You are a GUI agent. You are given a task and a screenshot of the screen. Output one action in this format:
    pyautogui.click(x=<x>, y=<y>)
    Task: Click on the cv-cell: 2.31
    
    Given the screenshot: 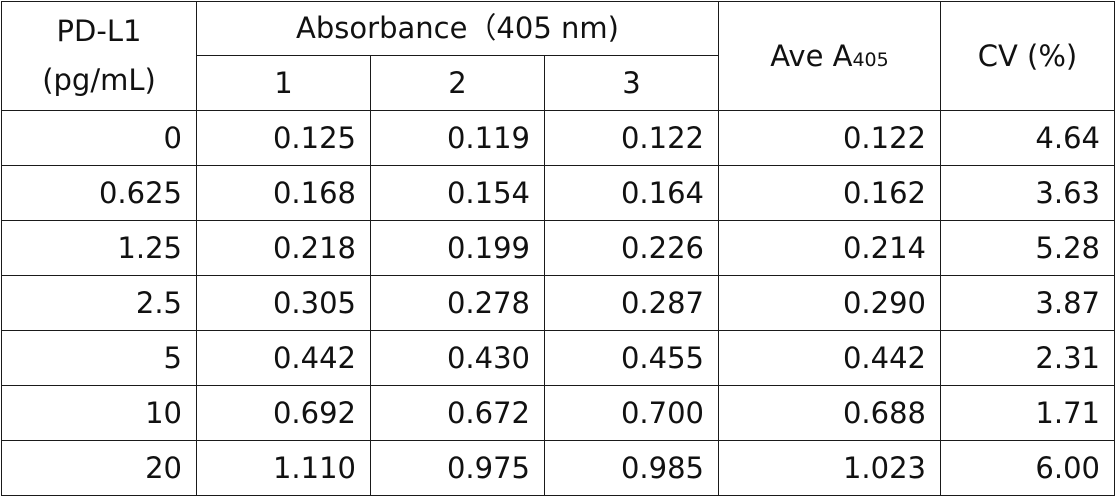 What is the action you would take?
    pyautogui.click(x=1027, y=358)
    